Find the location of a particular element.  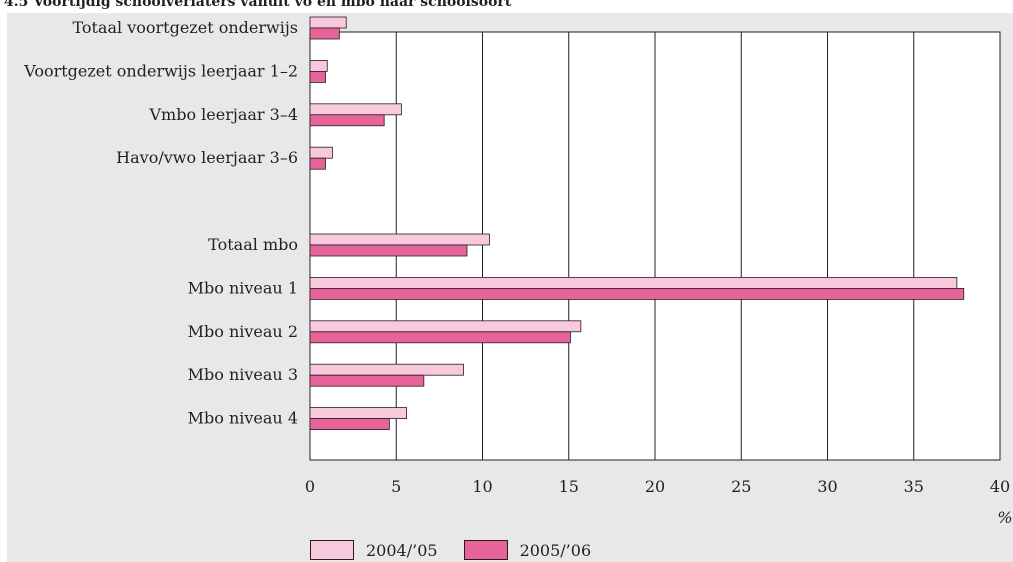

category-label: Vmbo leerjaar 3–4 is located at coordinates (223, 114).